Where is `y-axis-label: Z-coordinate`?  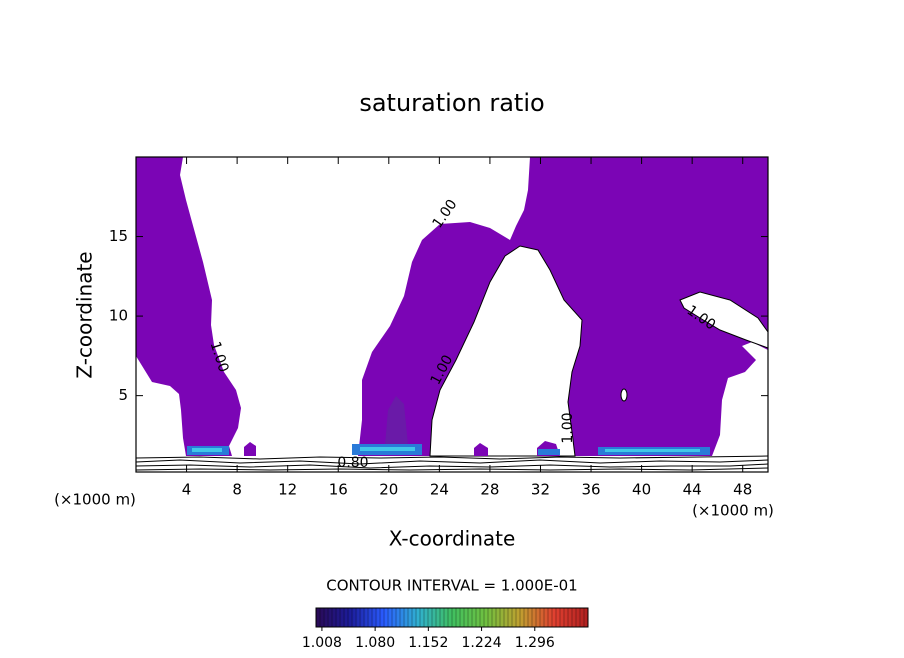 y-axis-label: Z-coordinate is located at coordinates (85, 314).